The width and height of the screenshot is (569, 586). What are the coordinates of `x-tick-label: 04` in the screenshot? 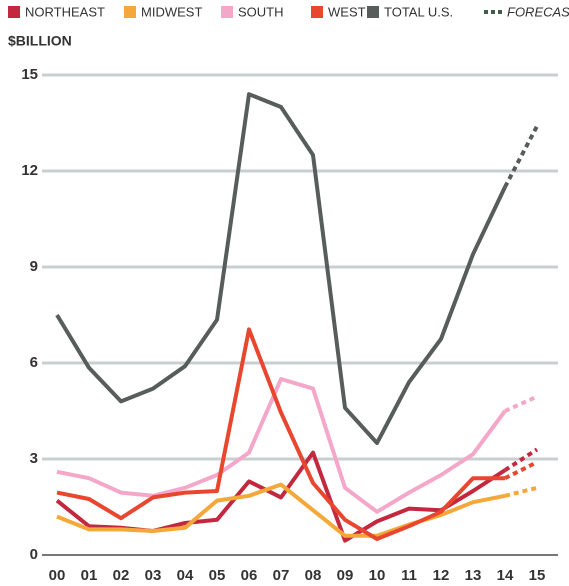 It's located at (185, 575).